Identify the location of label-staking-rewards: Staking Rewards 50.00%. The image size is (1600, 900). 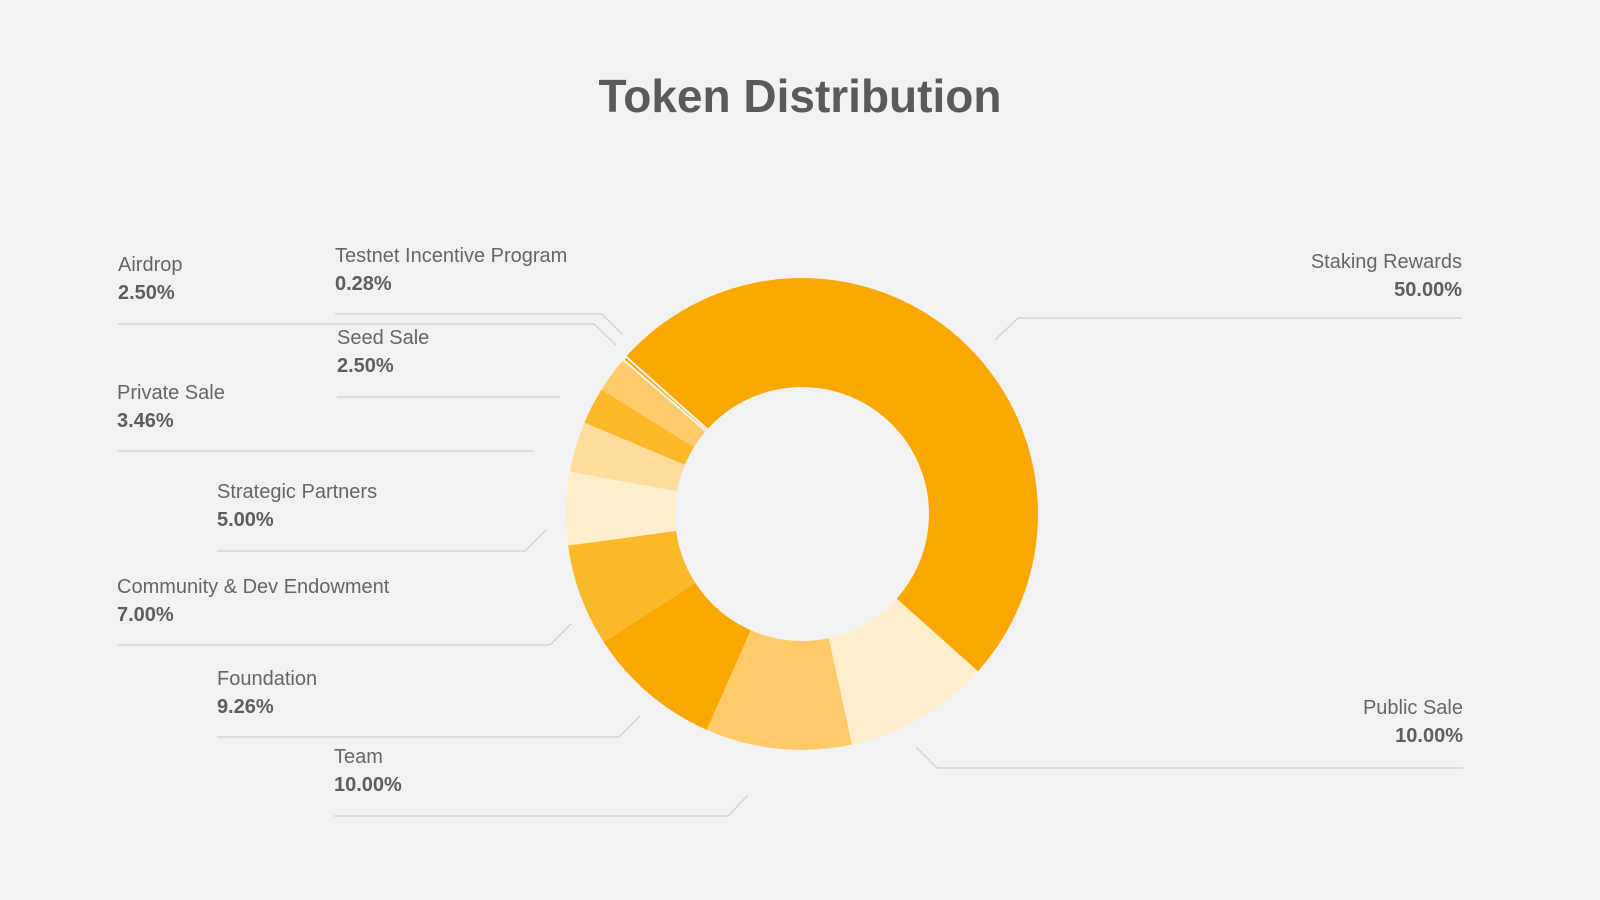
(1228, 296).